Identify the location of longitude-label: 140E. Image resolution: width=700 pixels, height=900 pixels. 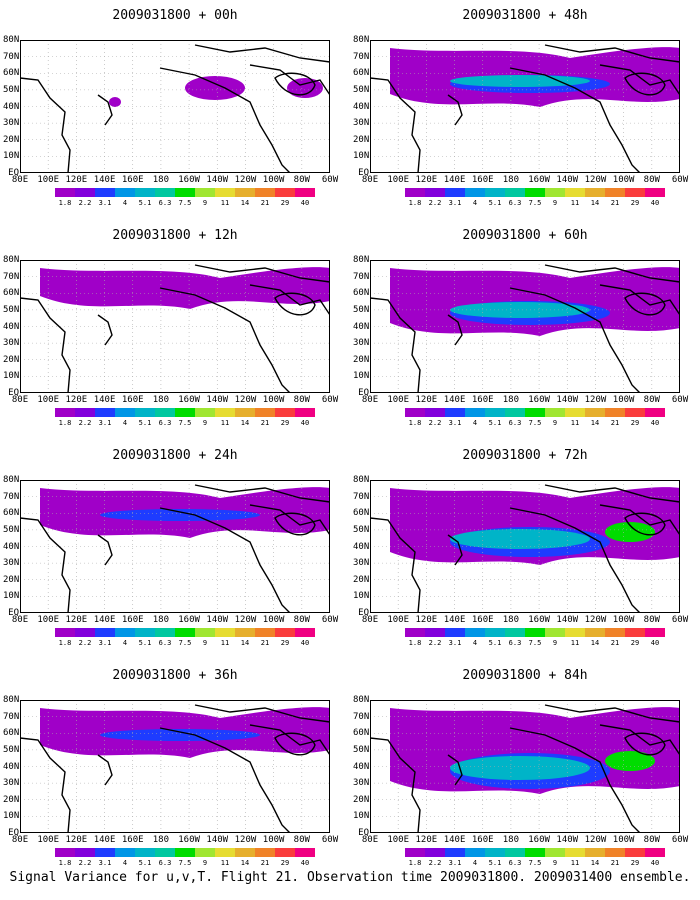
(454, 400).